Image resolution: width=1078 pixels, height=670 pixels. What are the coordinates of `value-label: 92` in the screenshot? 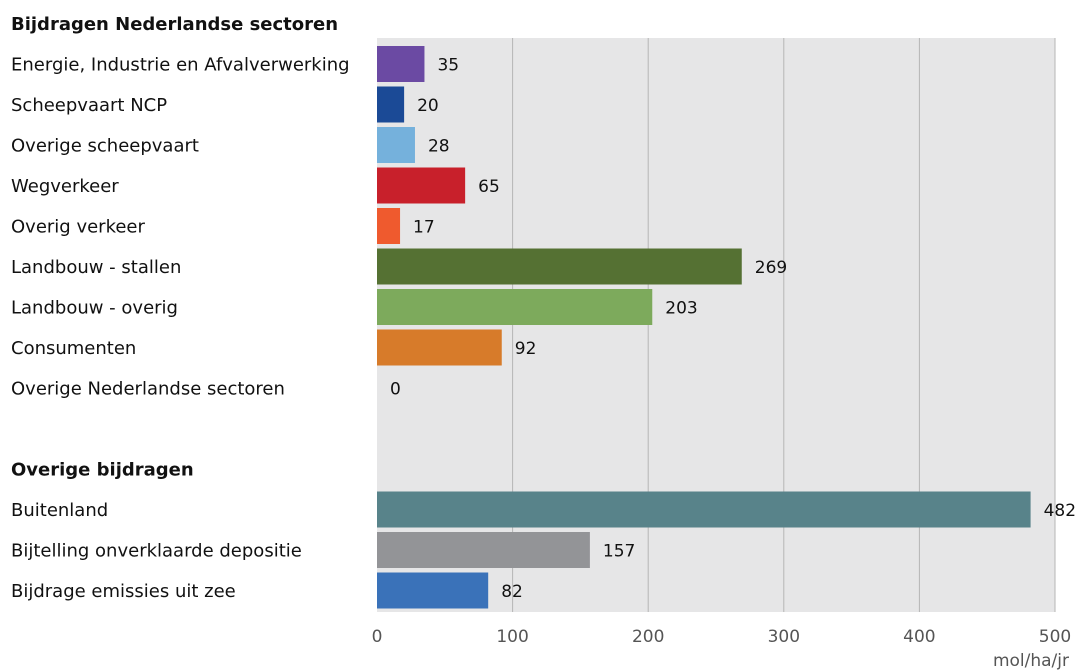 It's located at (526, 349).